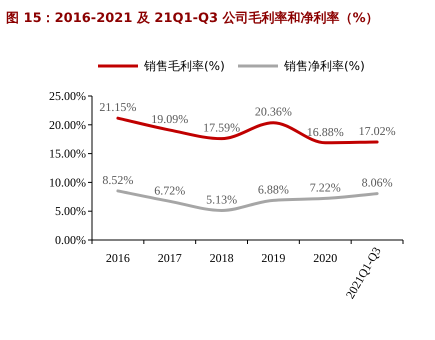 Image resolution: width=435 pixels, height=340 pixels. What do you see at coordinates (222, 199) in the screenshot?
I see `data-label: 5.13%` at bounding box center [222, 199].